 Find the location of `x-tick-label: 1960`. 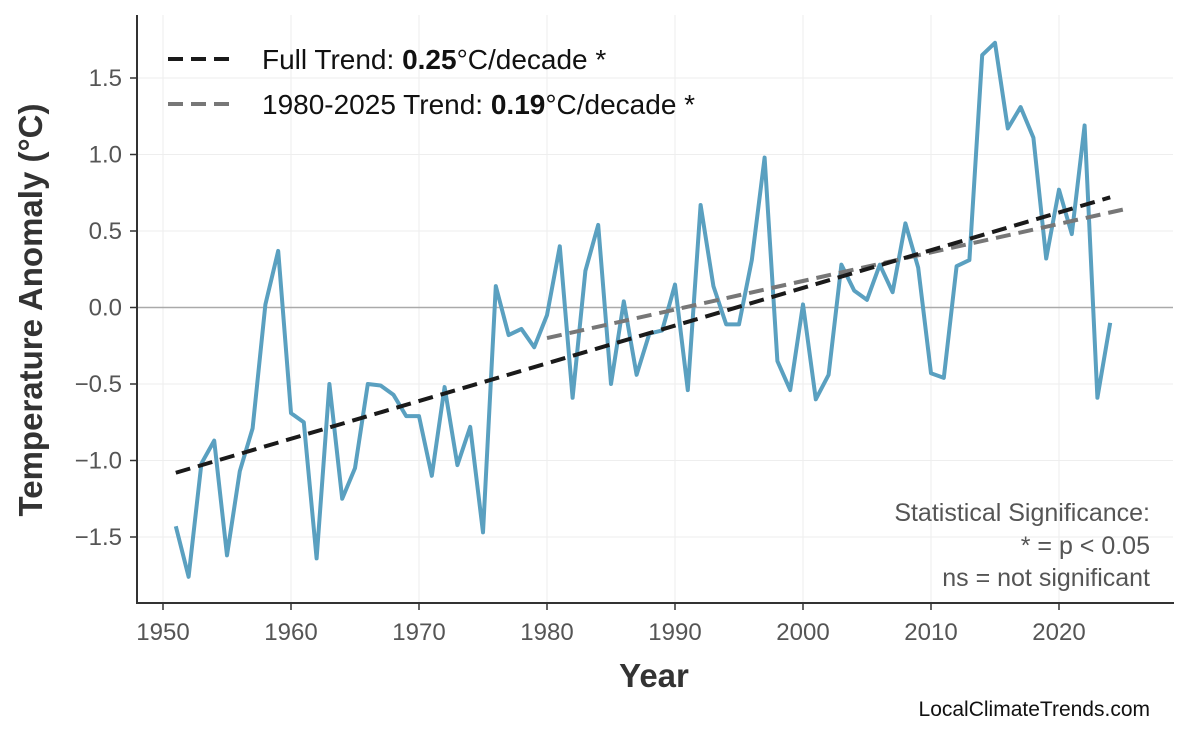

x-tick-label: 1960 is located at coordinates (290, 632).